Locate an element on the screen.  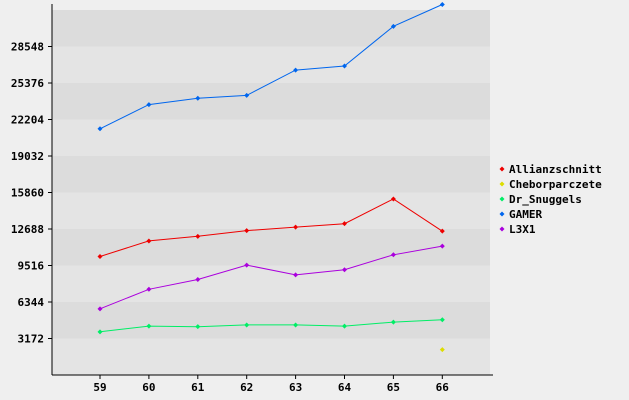
x-tick-label: 61 is located at coordinates (198, 387).